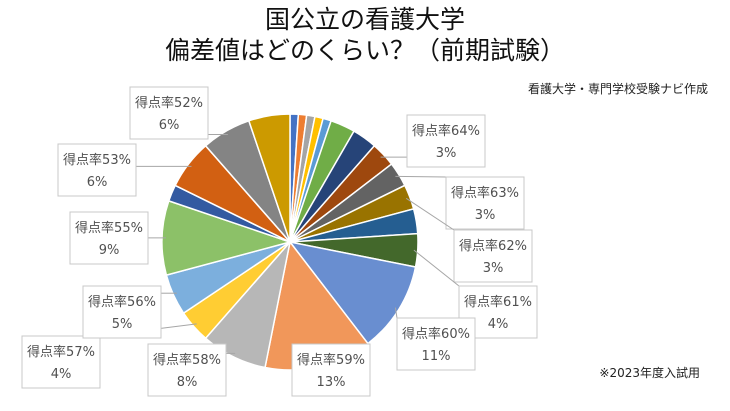 Image resolution: width=730 pixels, height=411 pixels. I want to click on data-label-category: 得点率57%, so click(61, 352).